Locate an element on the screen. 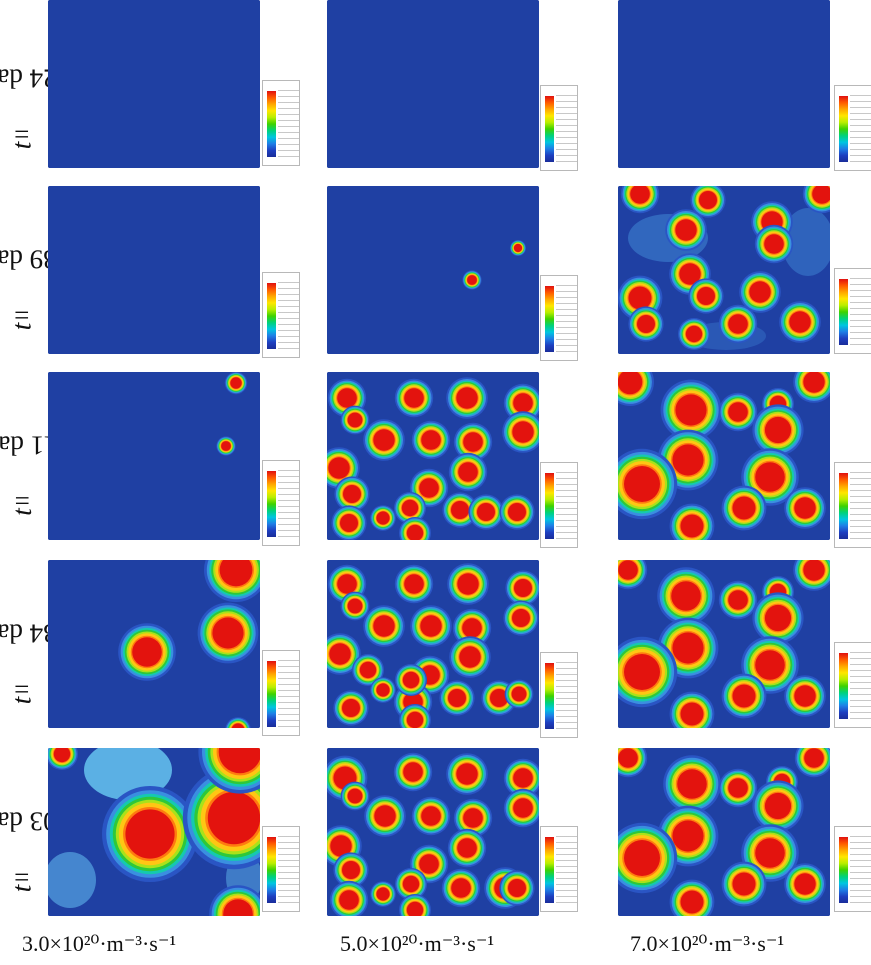  panel-c1-t311 is located at coordinates (154, 456).